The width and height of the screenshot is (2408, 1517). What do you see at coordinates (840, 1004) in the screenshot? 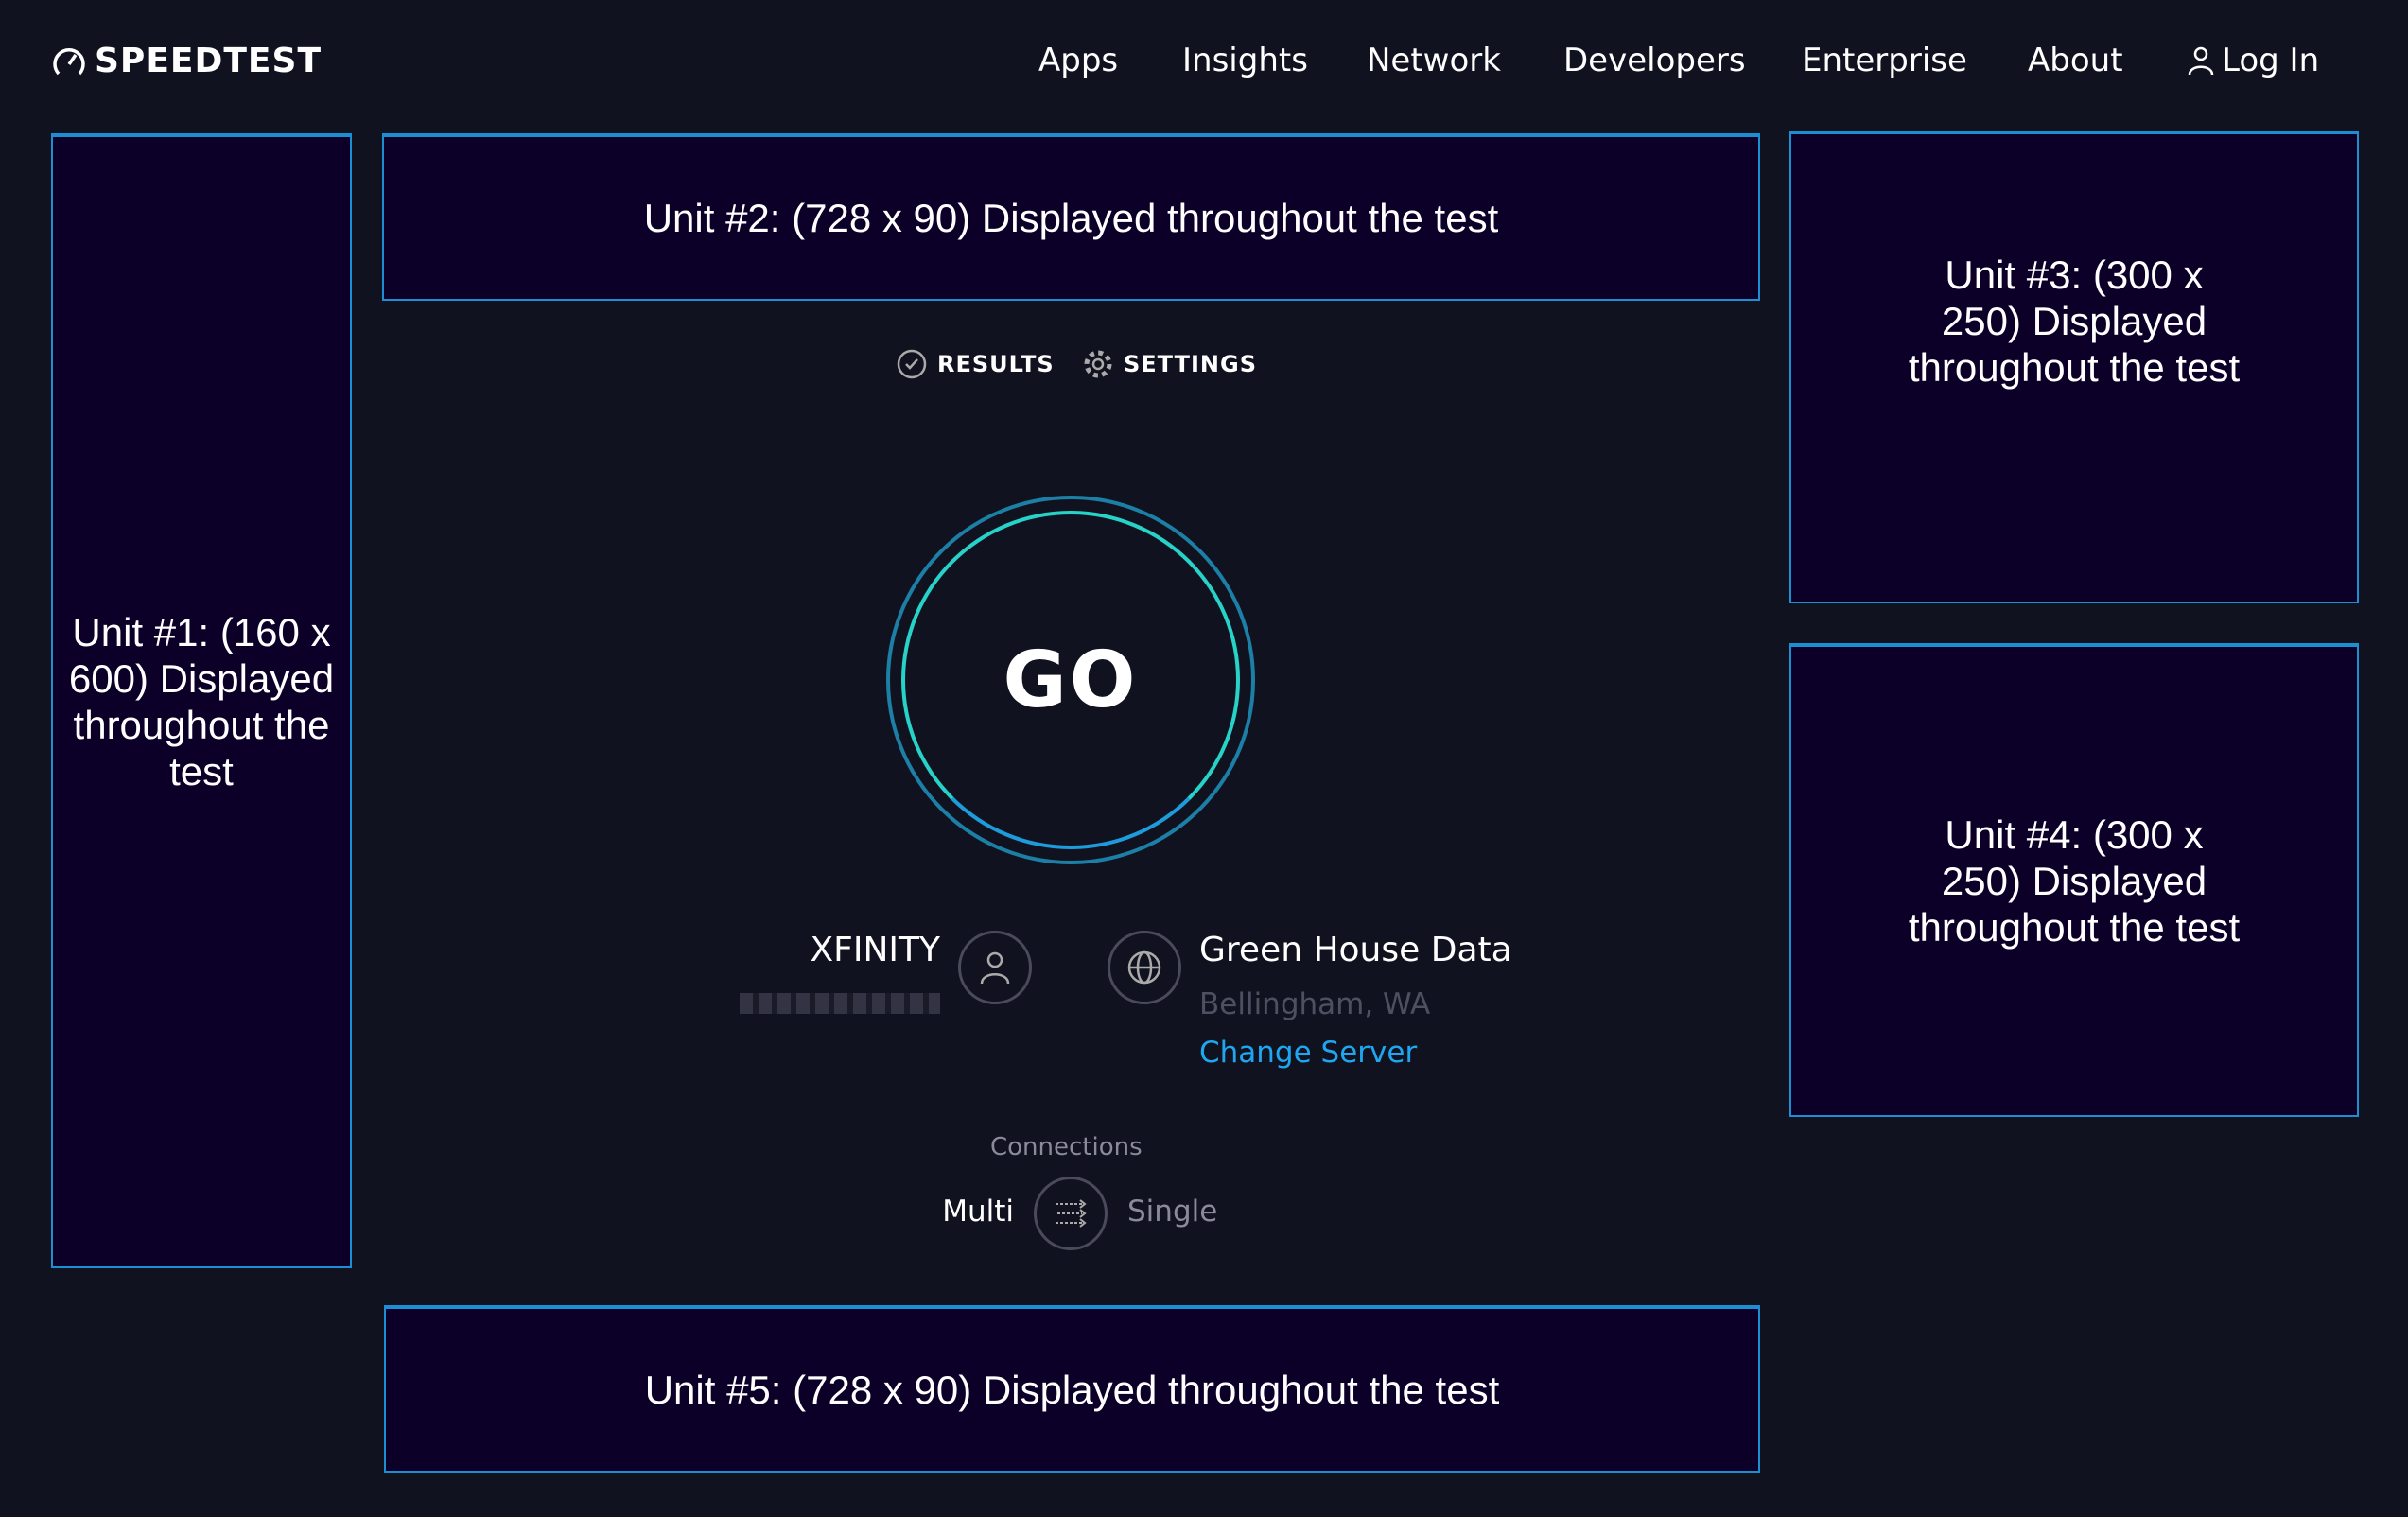
I see `ip-address-redacted` at bounding box center [840, 1004].